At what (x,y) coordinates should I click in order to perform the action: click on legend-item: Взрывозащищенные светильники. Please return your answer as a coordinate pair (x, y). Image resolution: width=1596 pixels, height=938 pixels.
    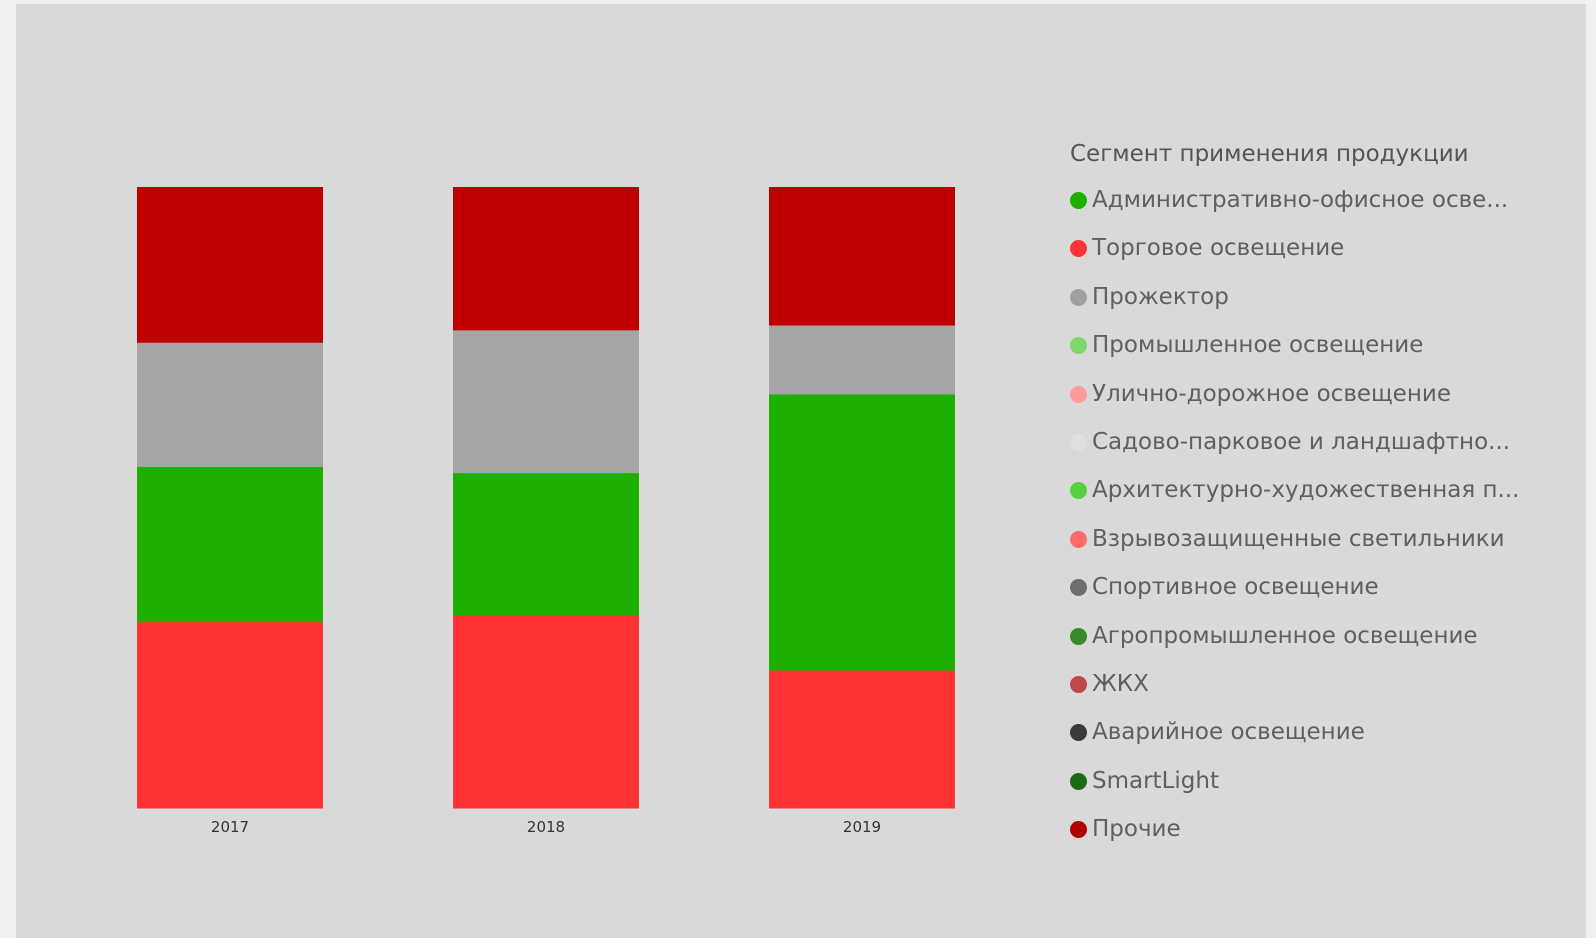
    Looking at the image, I should click on (1305, 539).